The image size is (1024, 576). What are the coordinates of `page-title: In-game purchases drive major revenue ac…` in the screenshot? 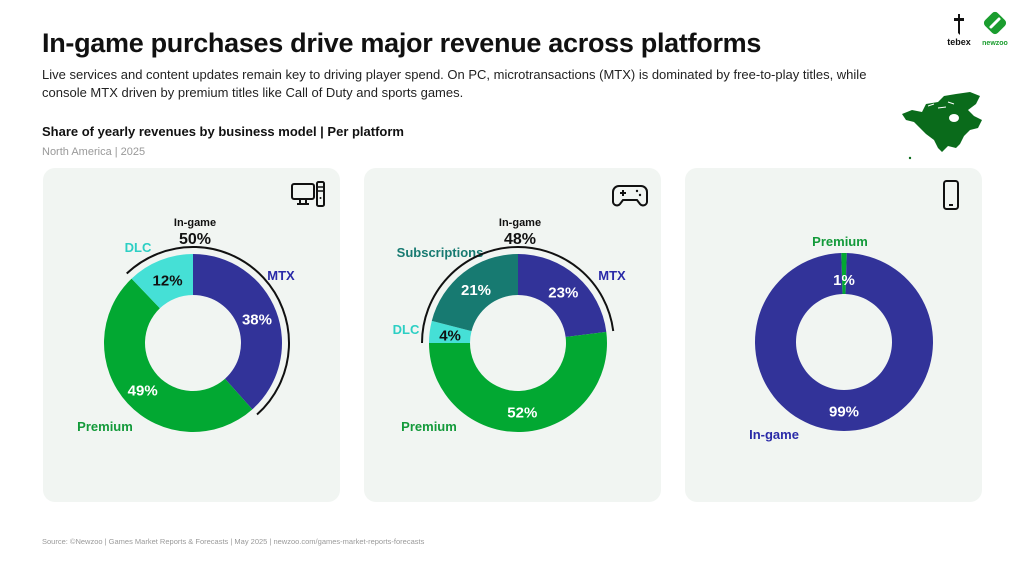 It's located at (402, 43).